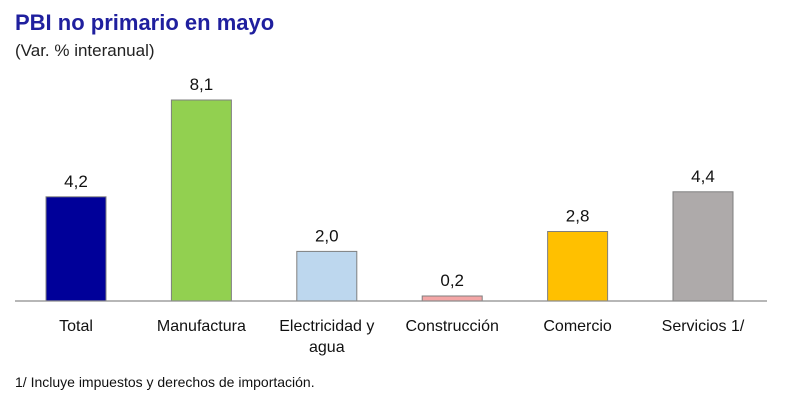 The height and width of the screenshot is (408, 790). What do you see at coordinates (703, 176) in the screenshot?
I see `data-label-5: 4,4` at bounding box center [703, 176].